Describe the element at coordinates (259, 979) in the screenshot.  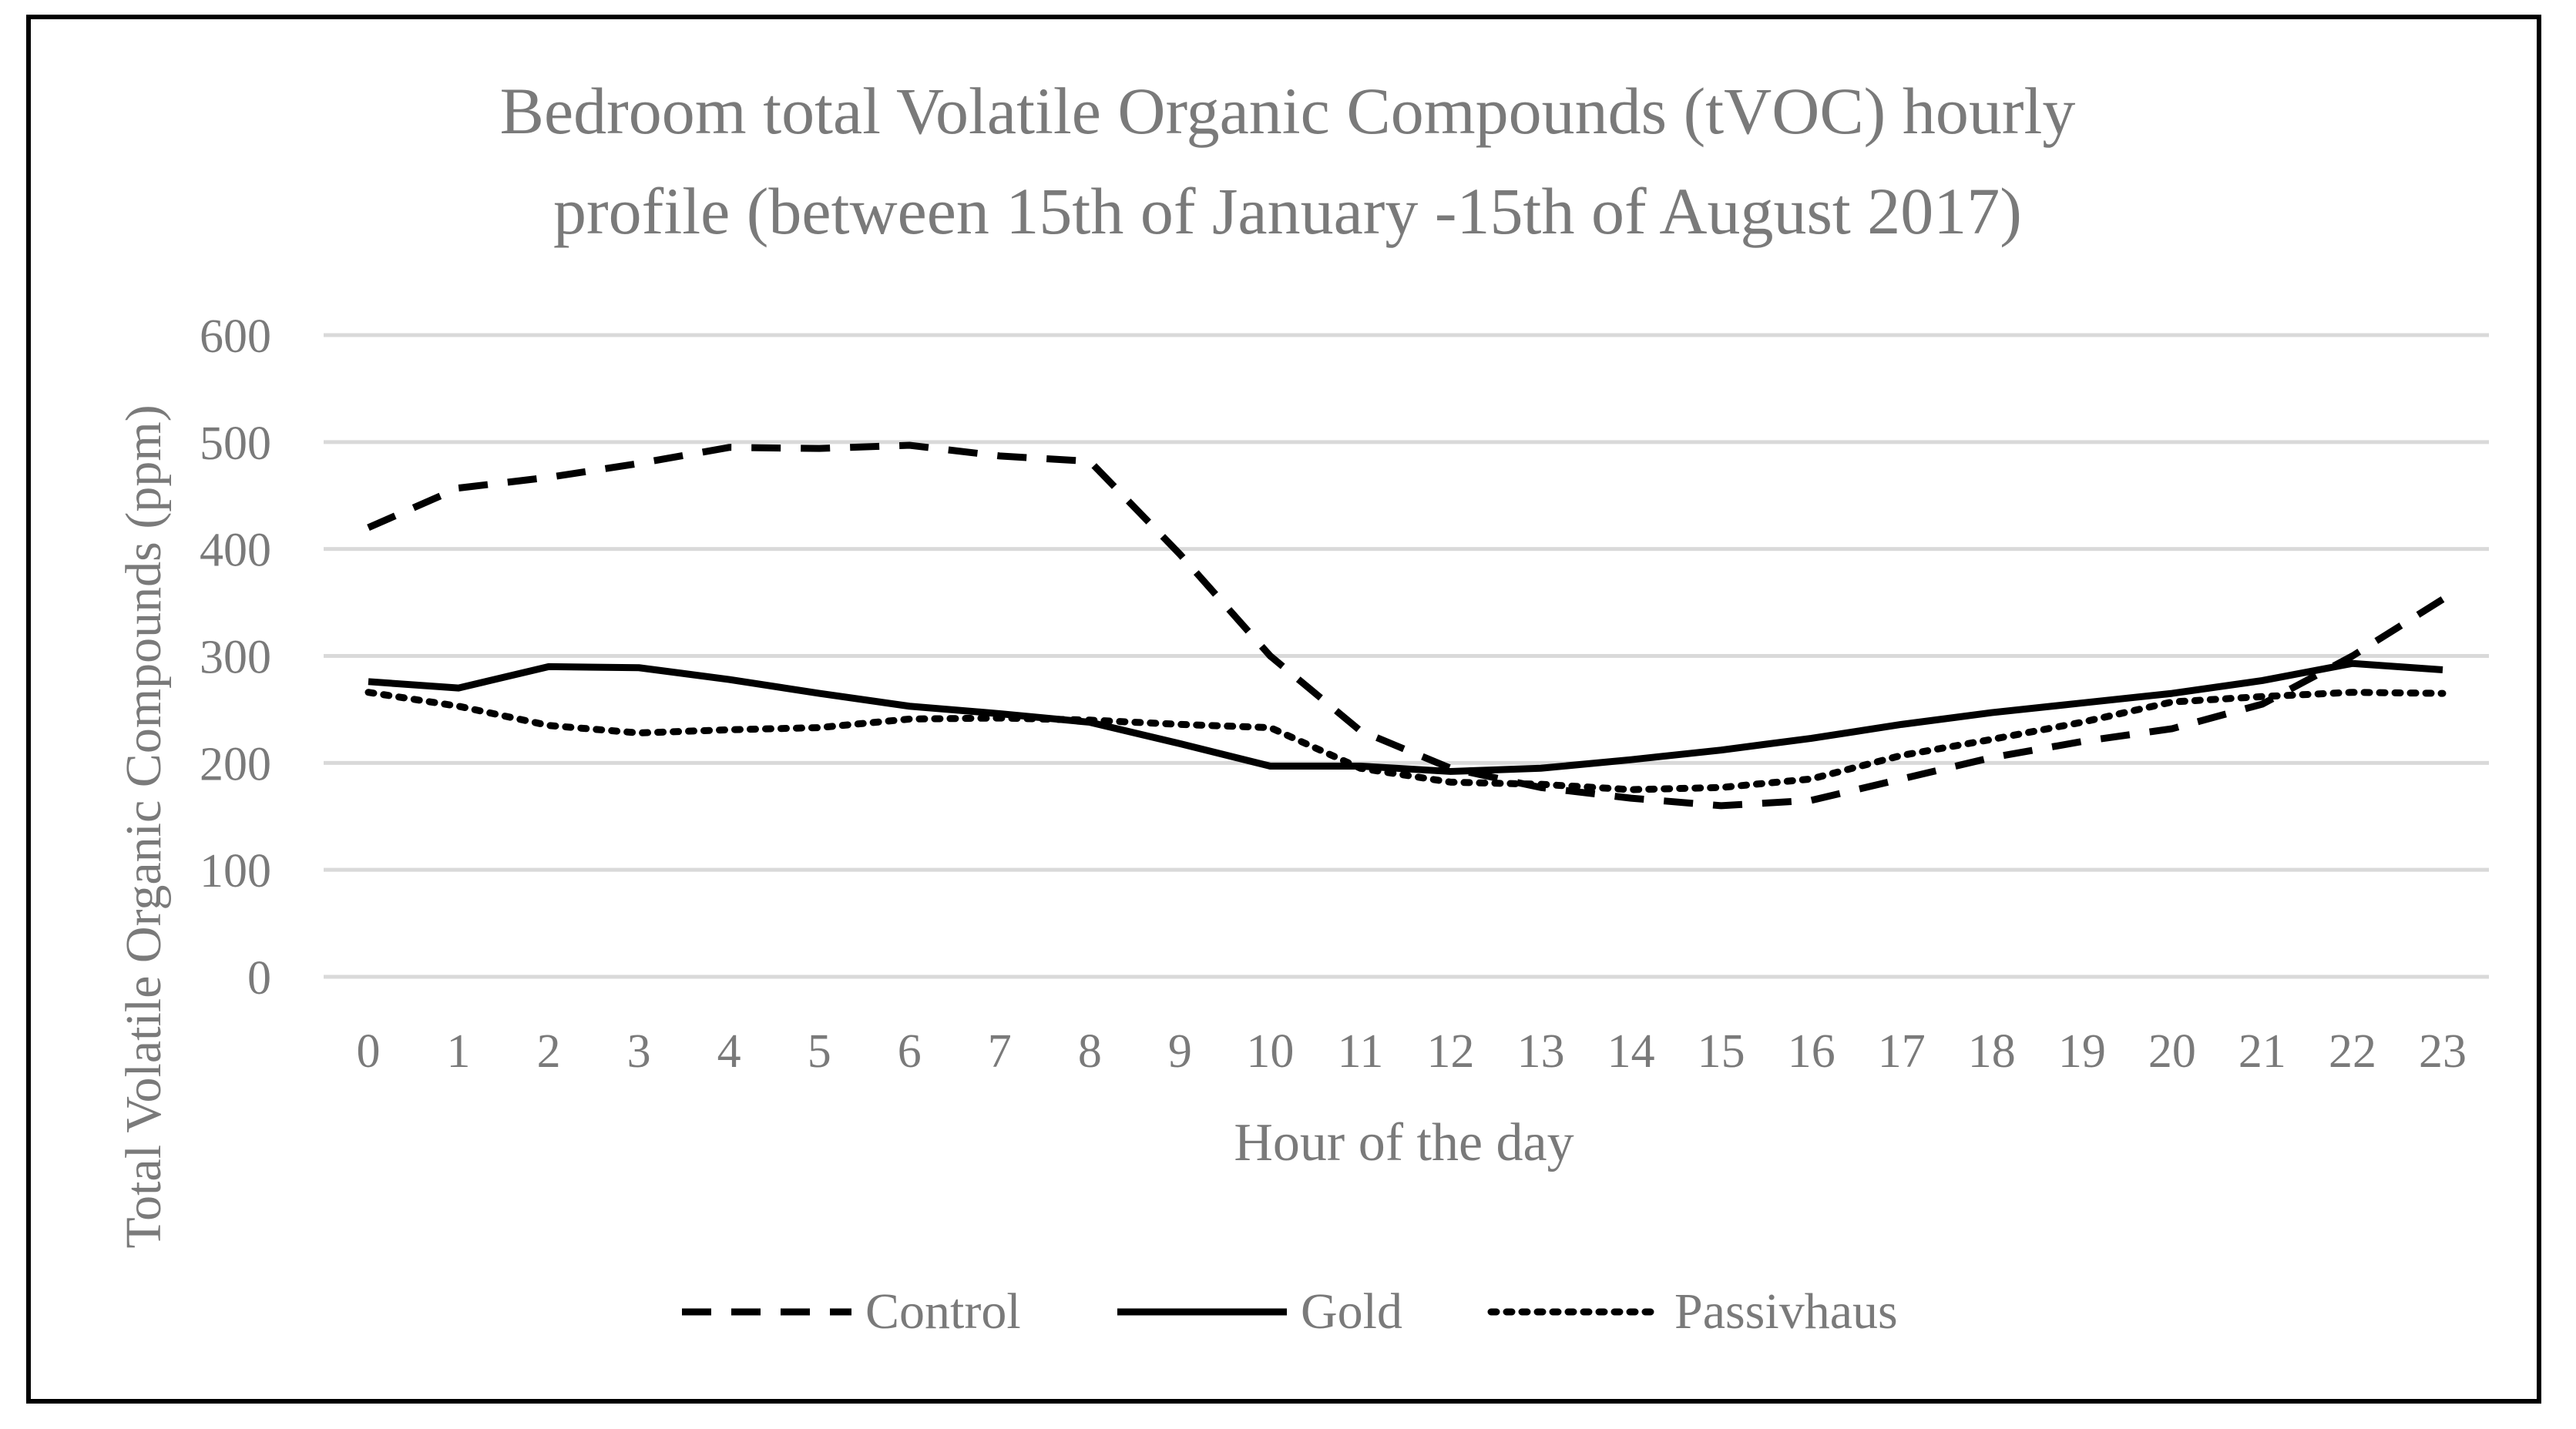
I see `y-tick-label: 0` at that location.